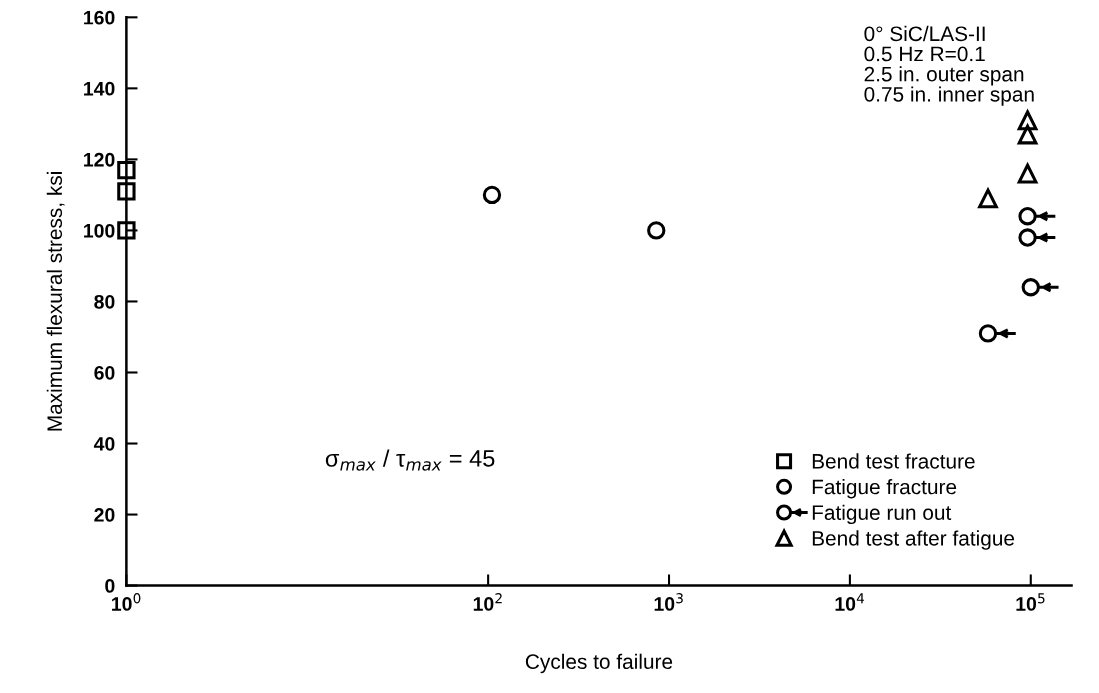 Image resolution: width=1099 pixels, height=693 pixels. I want to click on y-axis-title: Maximum flexural stress, ksi, so click(55, 301).